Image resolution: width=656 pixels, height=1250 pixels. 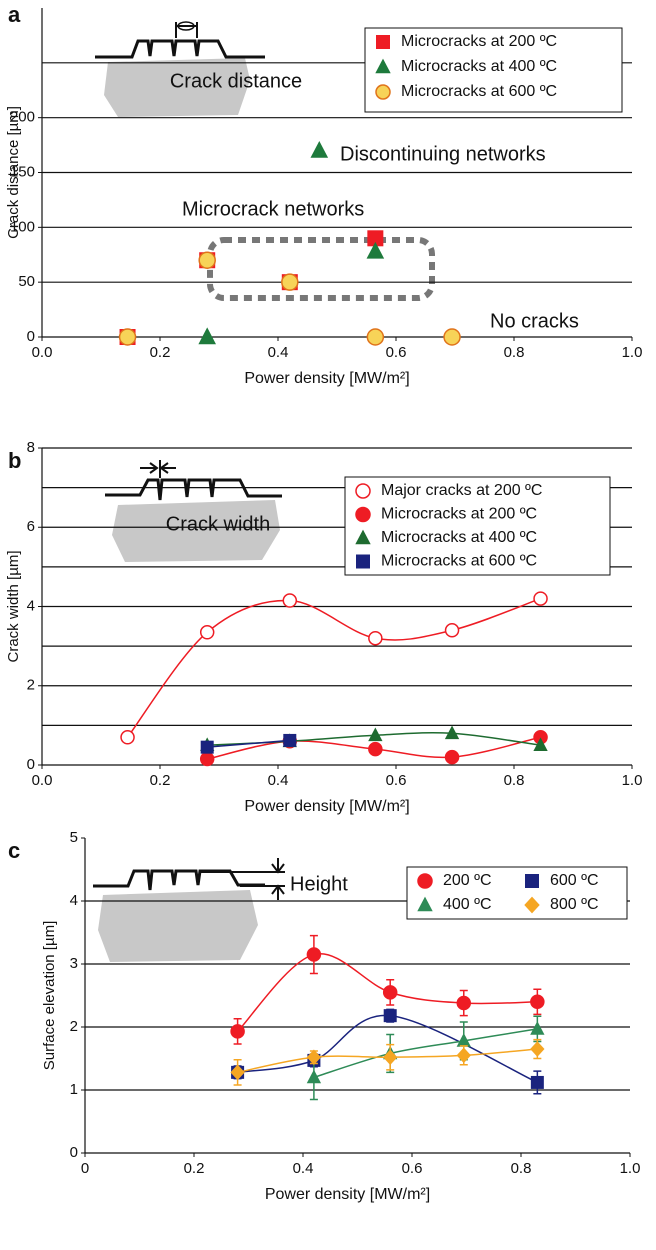 I want to click on y-tick-label: 8, so click(x=31, y=447).